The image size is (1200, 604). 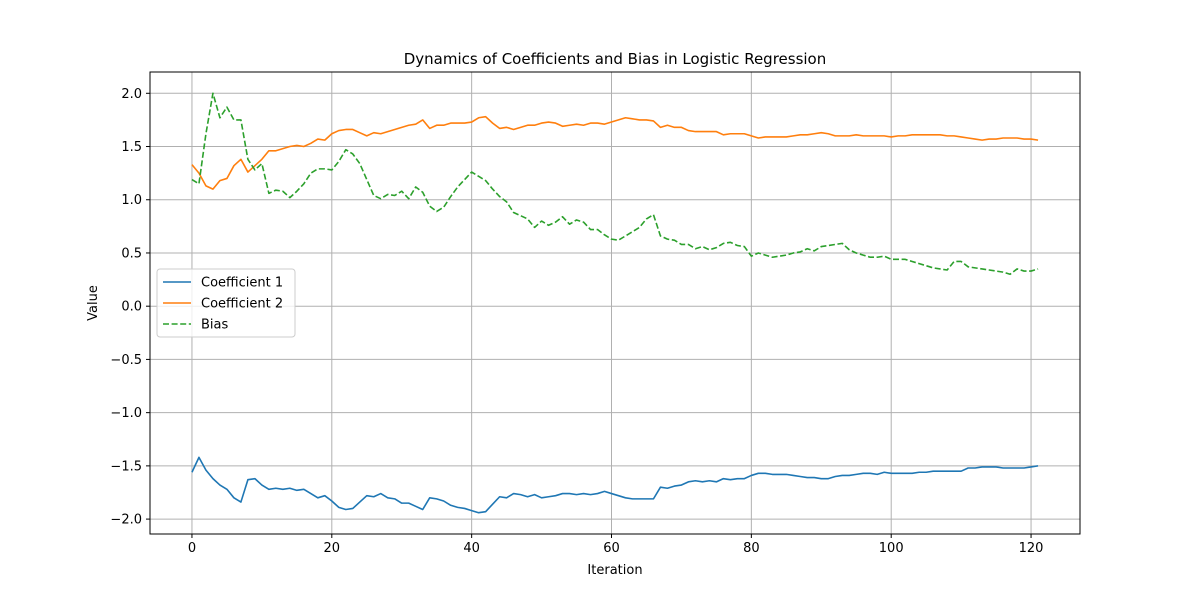 I want to click on y-tick-label: −1.0, so click(x=126, y=413).